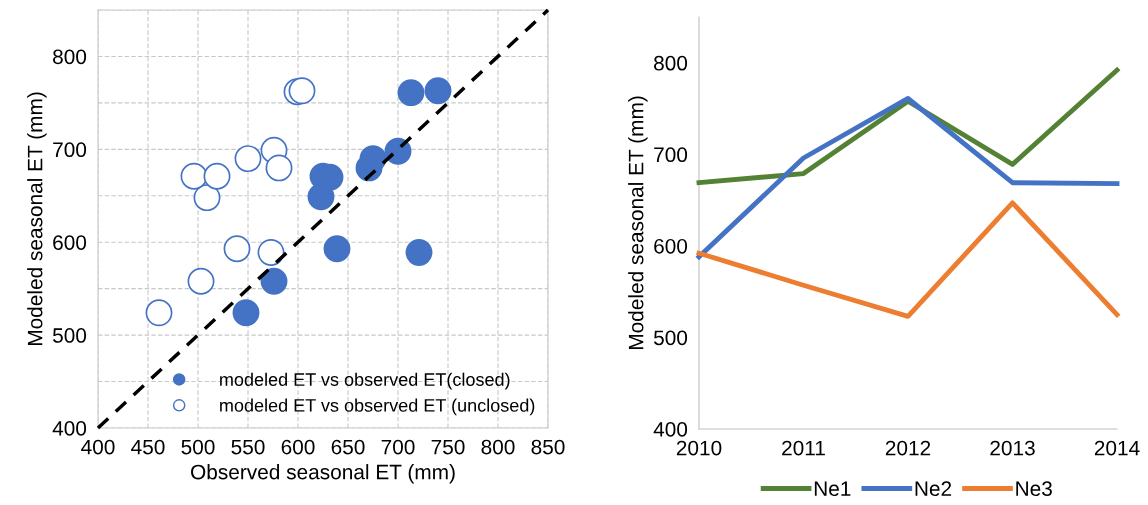  Describe the element at coordinates (908, 448) in the screenshot. I see `x-tick-label: 2012` at that location.